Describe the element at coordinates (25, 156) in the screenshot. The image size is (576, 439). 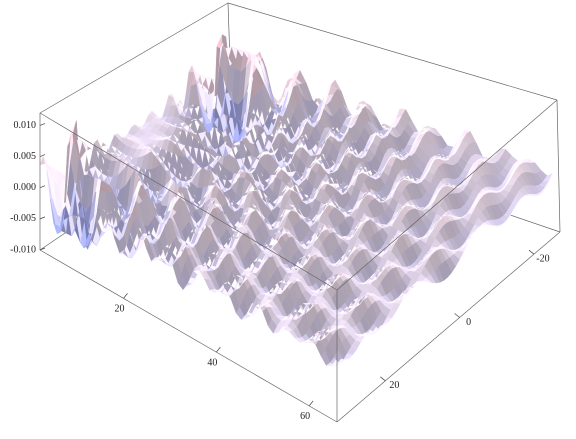
I see `z-tick-label: 0.005` at that location.